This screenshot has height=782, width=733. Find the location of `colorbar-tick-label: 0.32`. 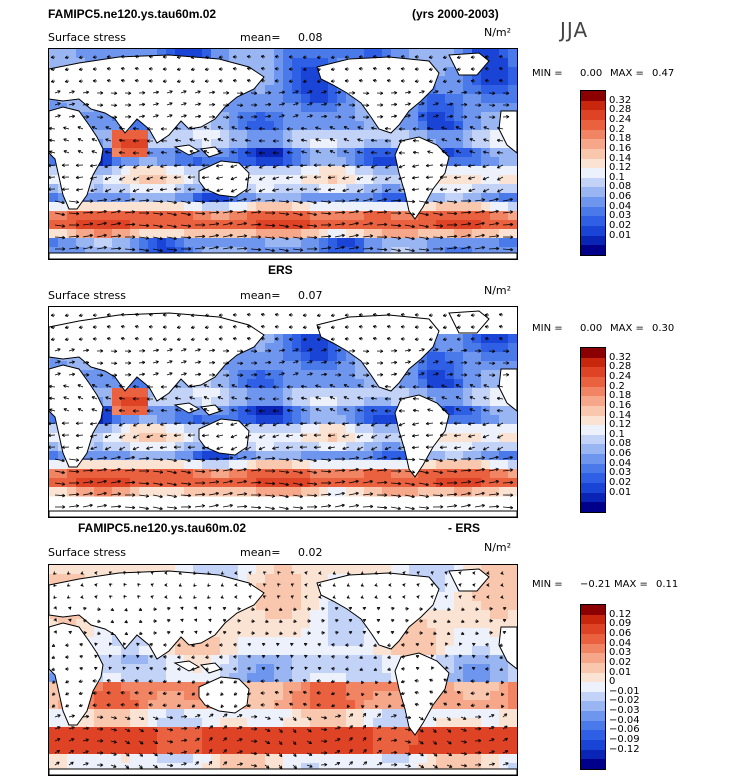

colorbar-tick-label: 0.32 is located at coordinates (620, 357).